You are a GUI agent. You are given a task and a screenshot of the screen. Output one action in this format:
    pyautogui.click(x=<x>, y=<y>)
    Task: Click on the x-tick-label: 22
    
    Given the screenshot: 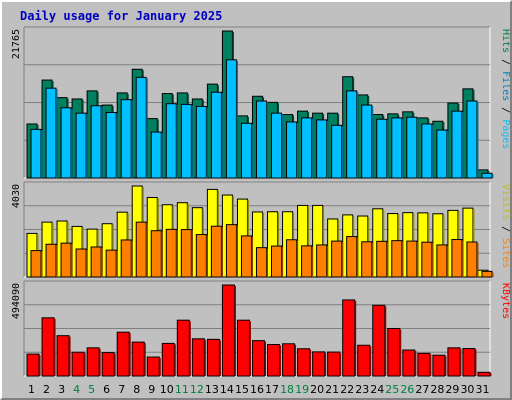 What is the action you would take?
    pyautogui.click(x=347, y=389)
    